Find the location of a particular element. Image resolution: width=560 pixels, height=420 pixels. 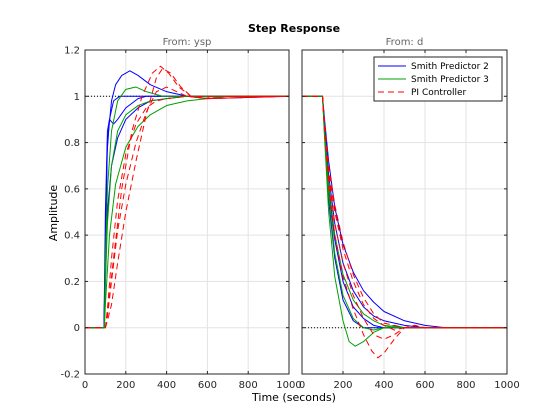

legend-label-pi-controller: PI Controller is located at coordinates (439, 93).